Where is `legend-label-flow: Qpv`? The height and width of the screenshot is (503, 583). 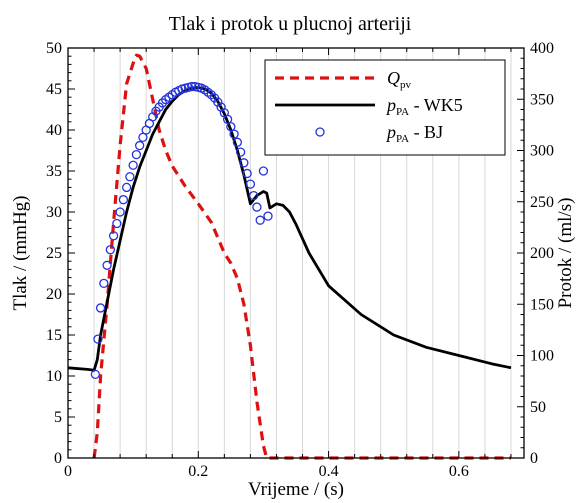
legend-label-flow: Qpv is located at coordinates (399, 79).